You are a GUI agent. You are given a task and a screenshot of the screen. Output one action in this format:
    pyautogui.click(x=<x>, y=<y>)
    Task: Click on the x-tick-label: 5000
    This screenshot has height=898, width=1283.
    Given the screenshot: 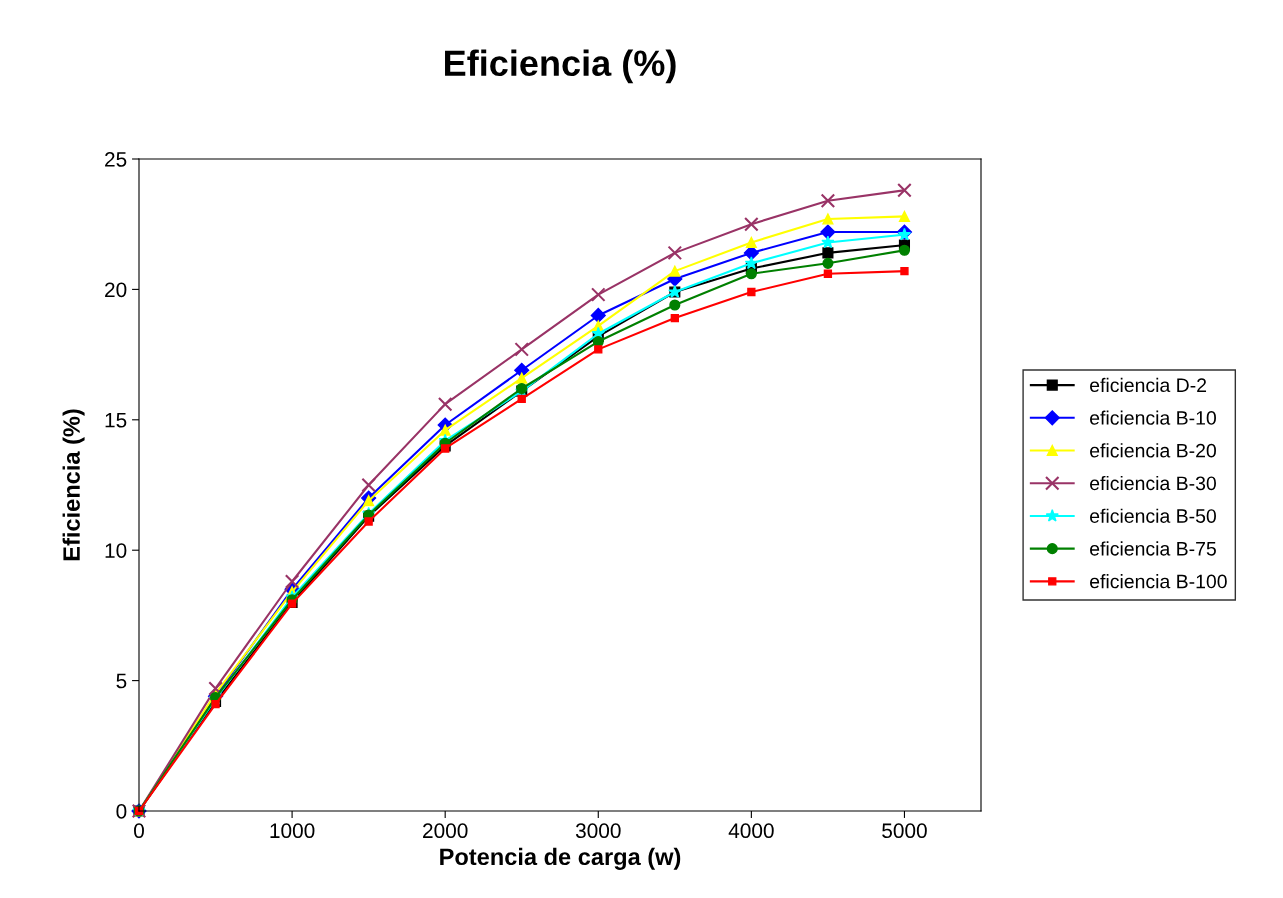 What is the action you would take?
    pyautogui.click(x=904, y=831)
    